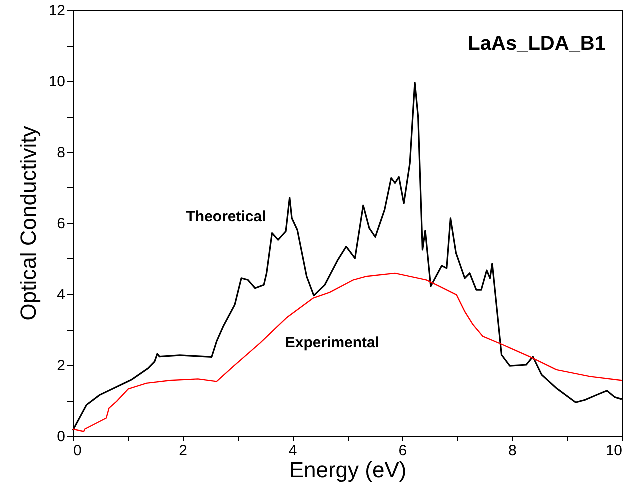 This screenshot has width=634, height=491. Describe the element at coordinates (61, 224) in the screenshot. I see `y-tick-label: 6` at that location.